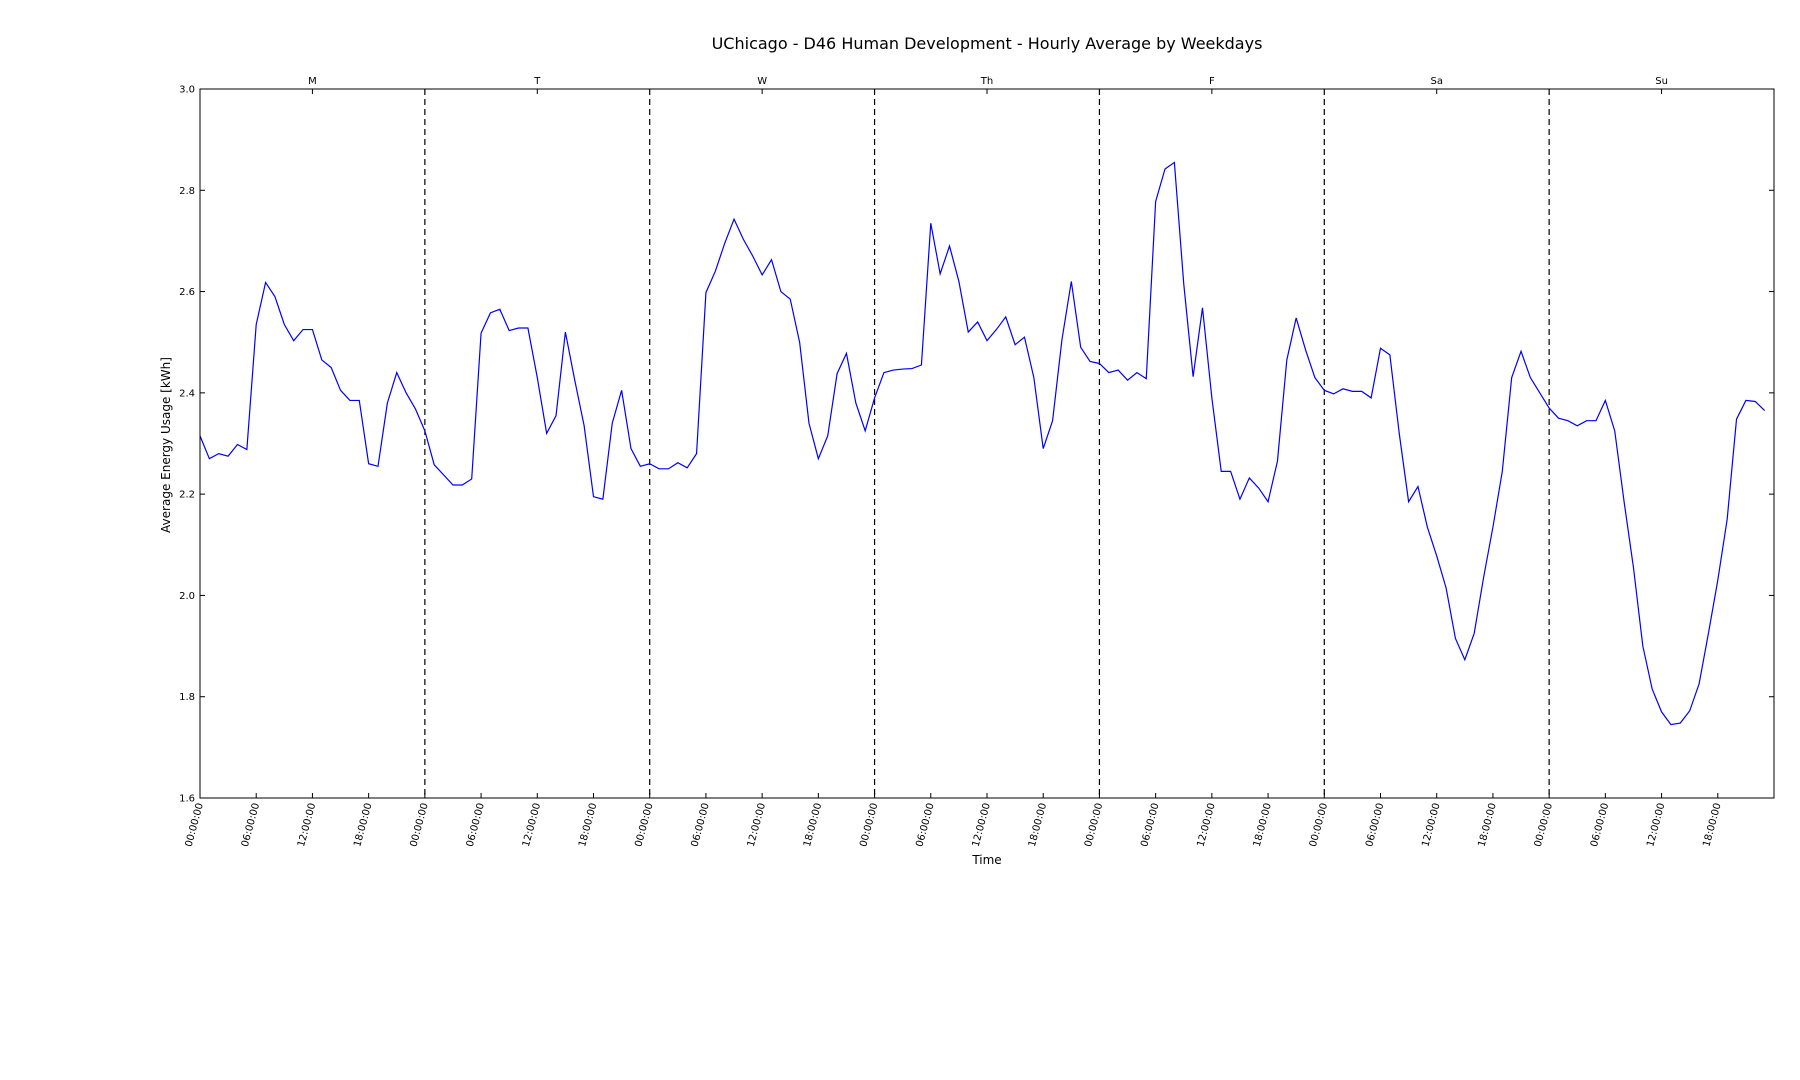 The width and height of the screenshot is (1800, 1080). What do you see at coordinates (1212, 81) in the screenshot?
I see `day-label: F` at bounding box center [1212, 81].